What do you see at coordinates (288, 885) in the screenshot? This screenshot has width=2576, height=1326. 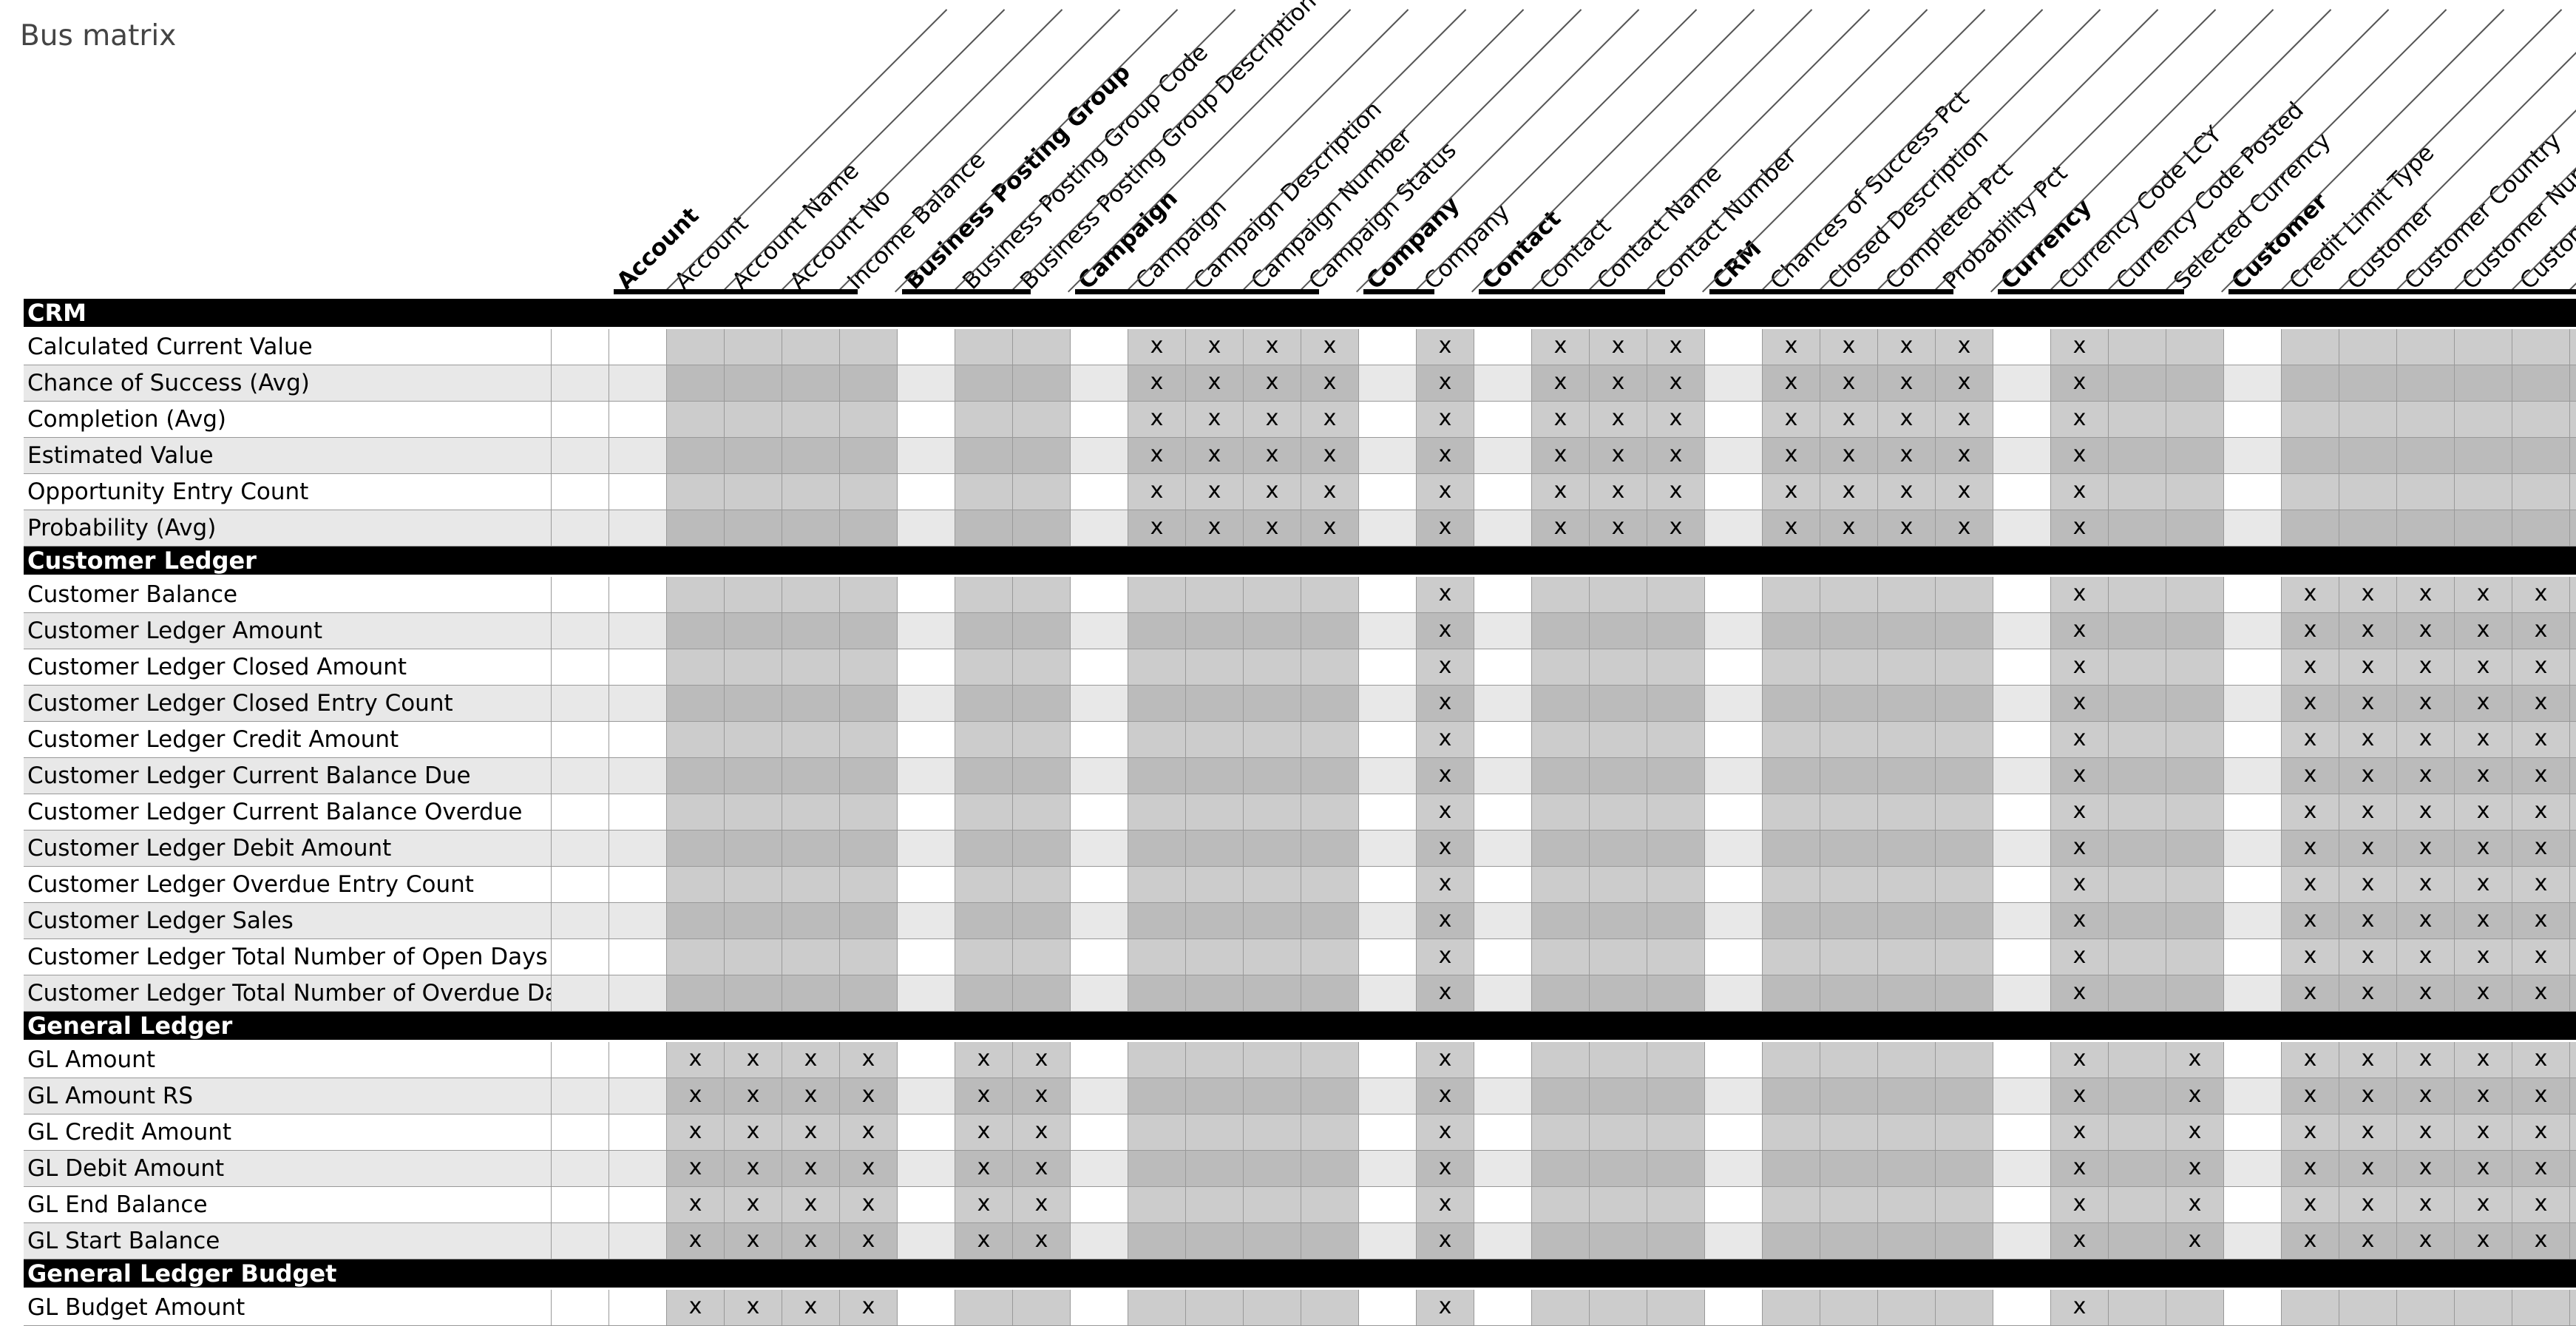 I see `row-label: Customer Ledger Overdue Entry Count` at bounding box center [288, 885].